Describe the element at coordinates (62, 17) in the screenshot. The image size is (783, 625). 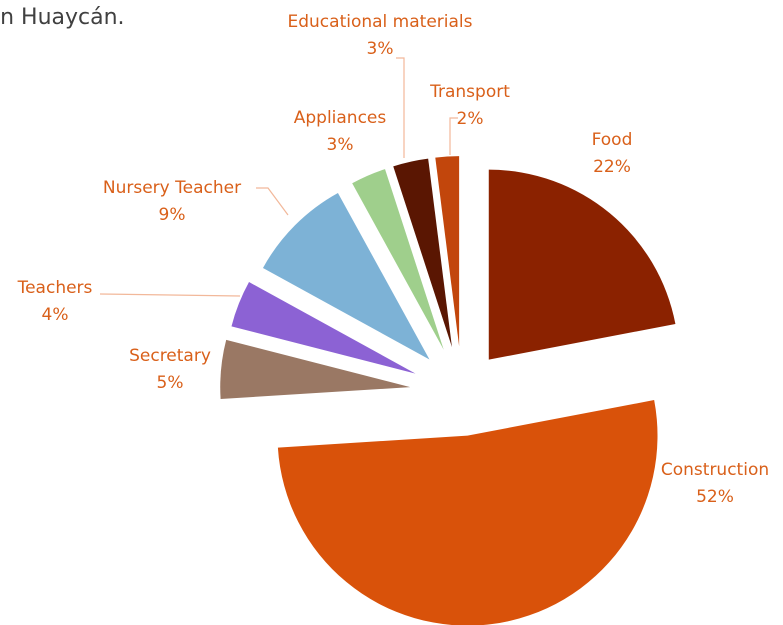
I see `caption: in Huaycán.` at that location.